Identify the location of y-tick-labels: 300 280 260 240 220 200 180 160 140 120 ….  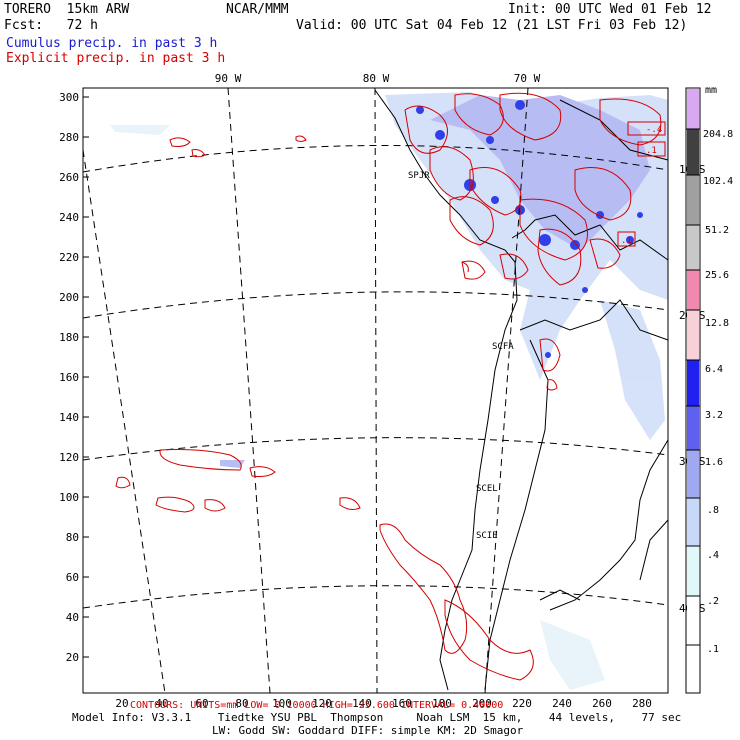
(69, 377).